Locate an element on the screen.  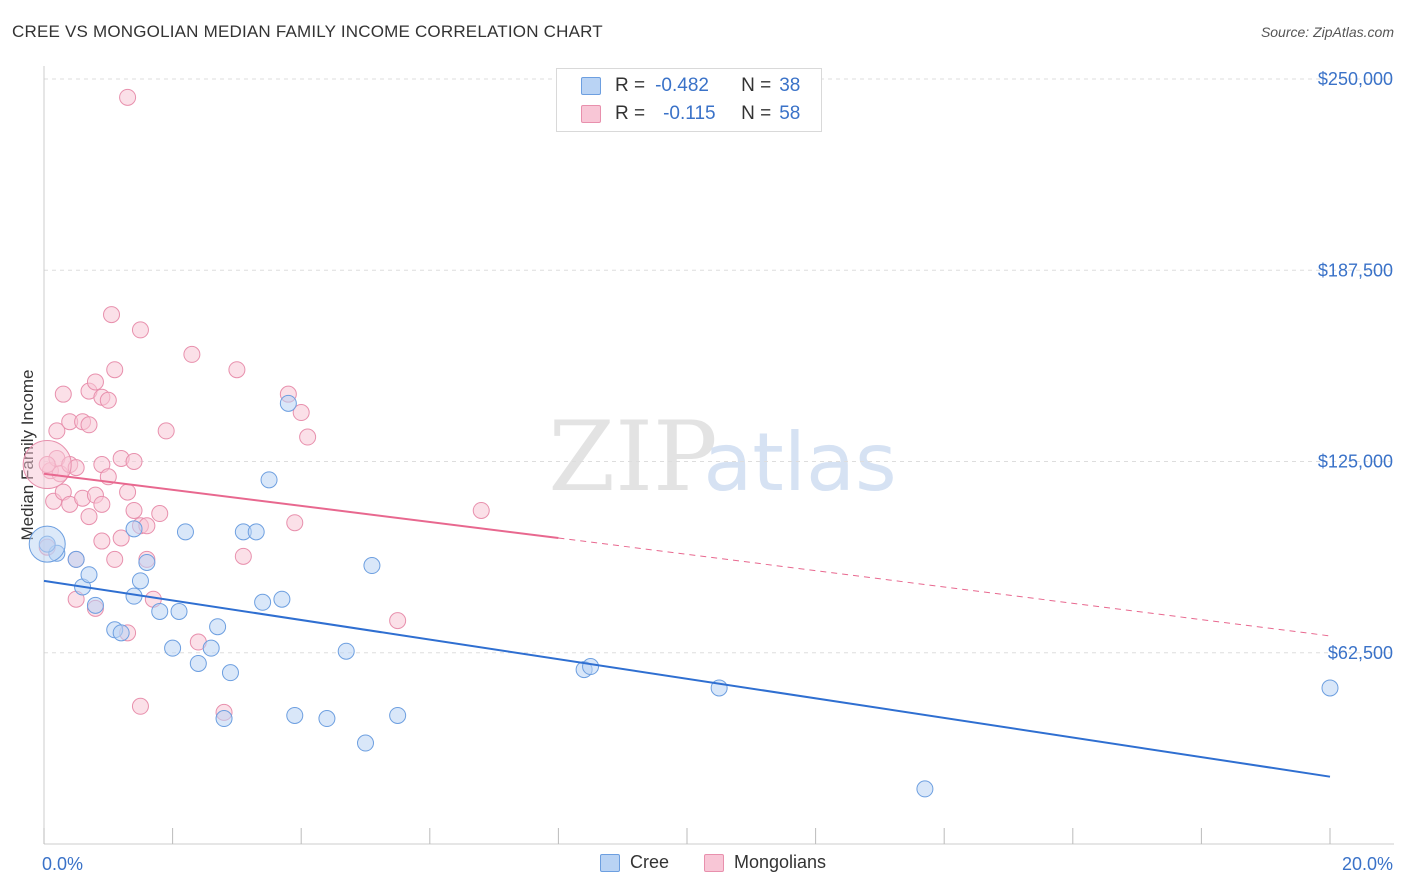
mongolians-cluster-point is located at coordinates (47, 465).